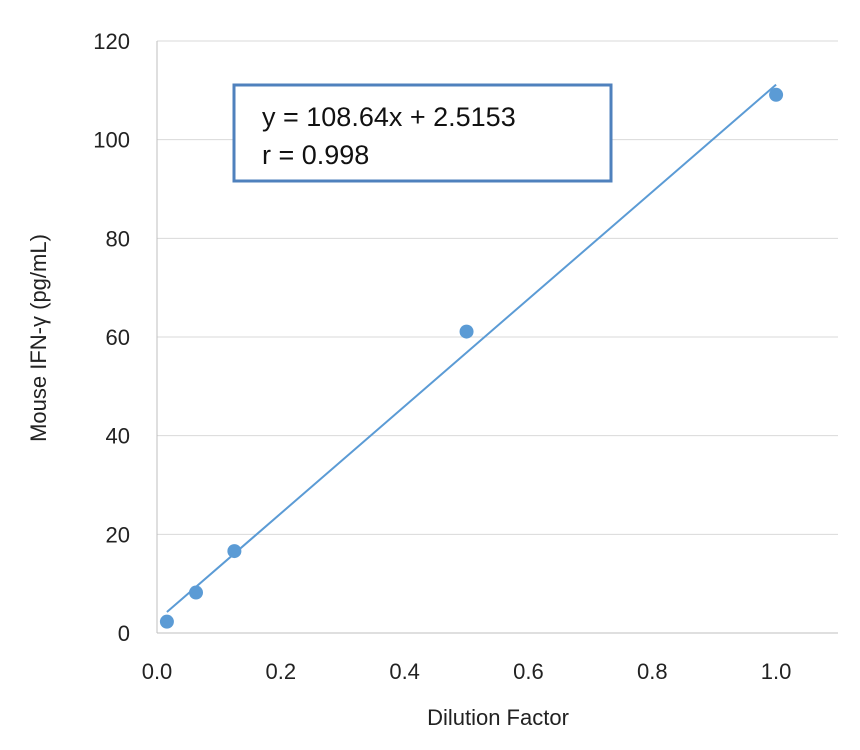 The width and height of the screenshot is (860, 750). What do you see at coordinates (111, 140) in the screenshot?
I see `y-tick-label: 100` at bounding box center [111, 140].